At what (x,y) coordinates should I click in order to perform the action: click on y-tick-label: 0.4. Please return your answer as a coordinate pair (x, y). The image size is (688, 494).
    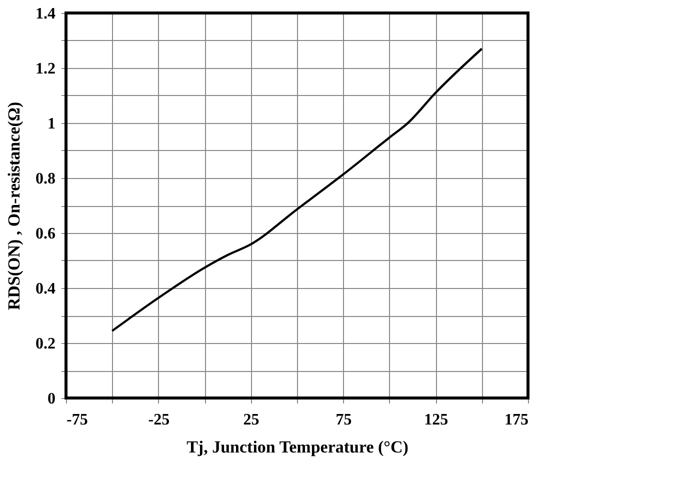
    Looking at the image, I should click on (46, 289).